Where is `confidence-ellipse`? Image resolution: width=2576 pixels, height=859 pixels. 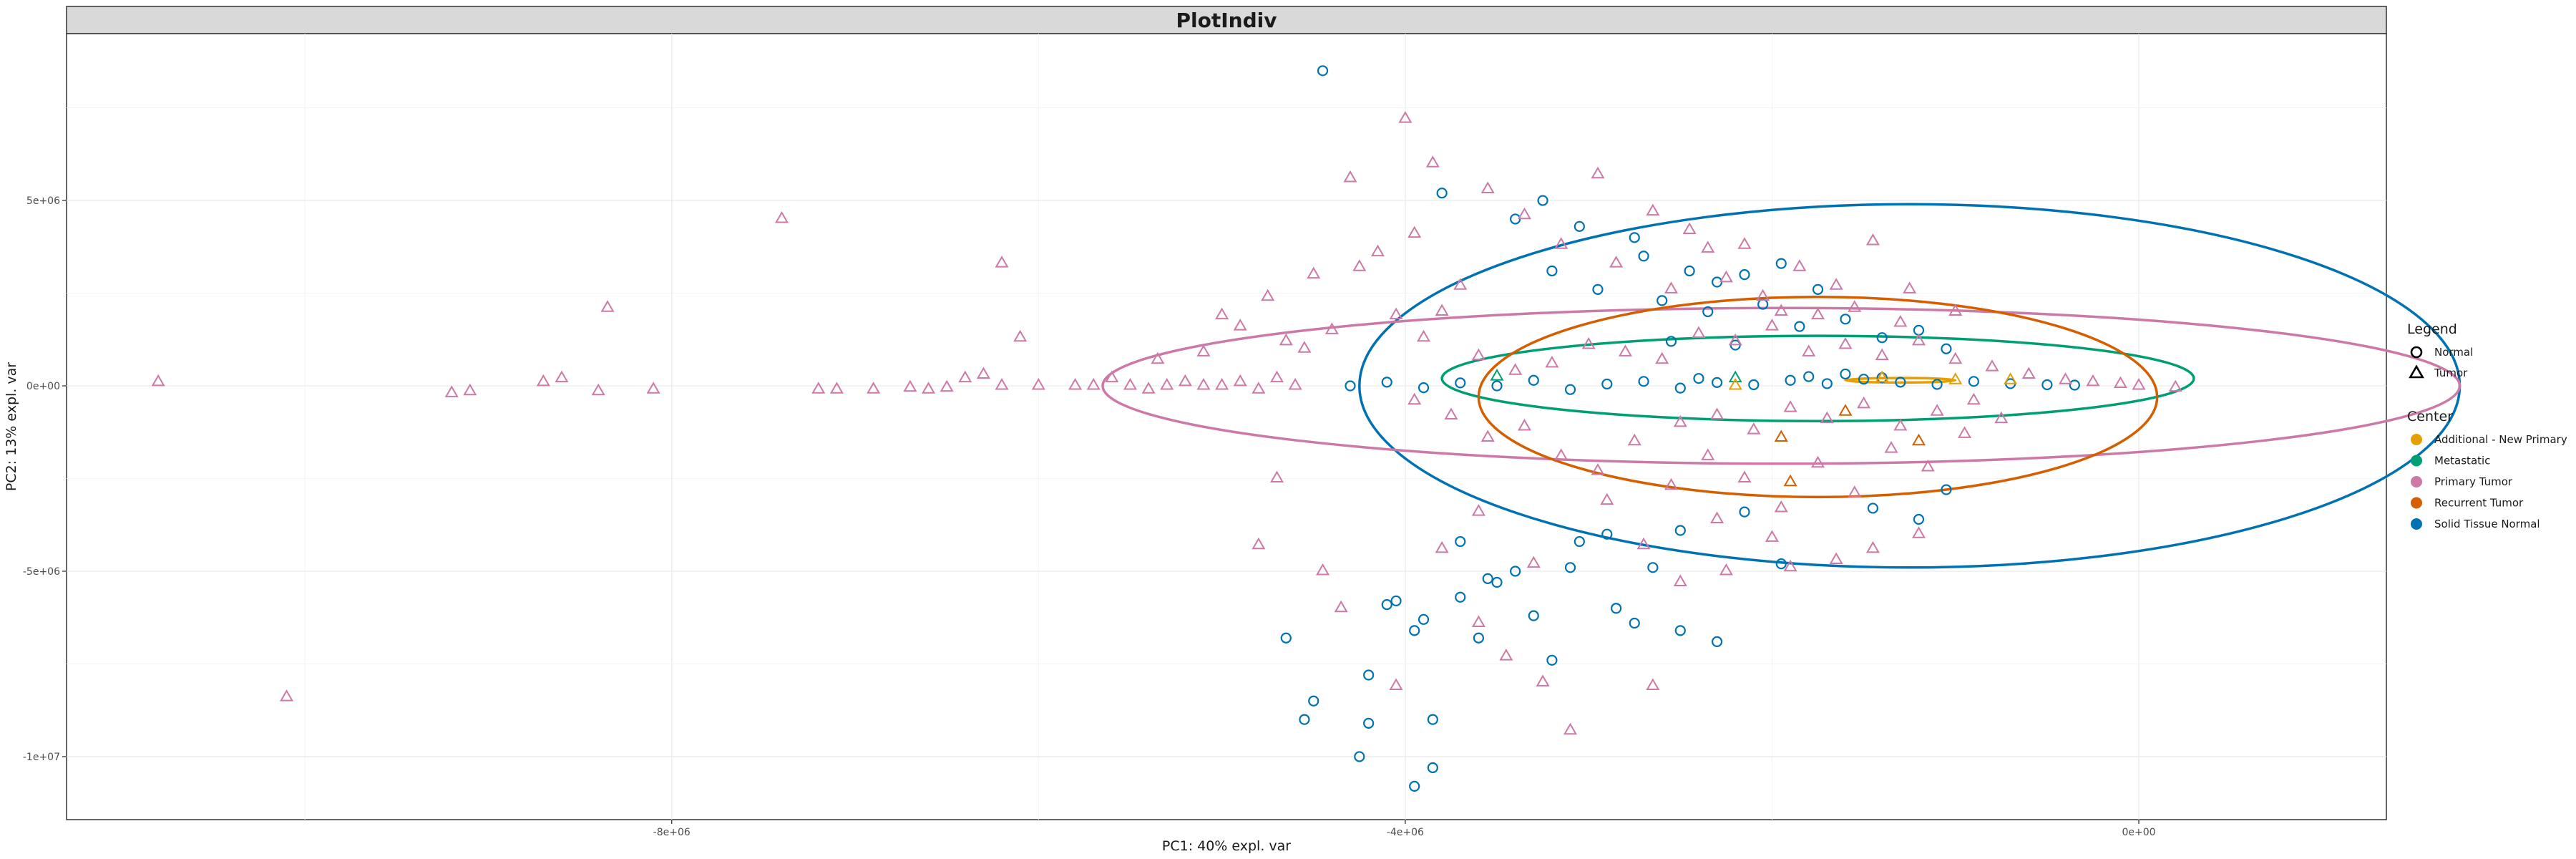
confidence-ellipse is located at coordinates (1818, 397).